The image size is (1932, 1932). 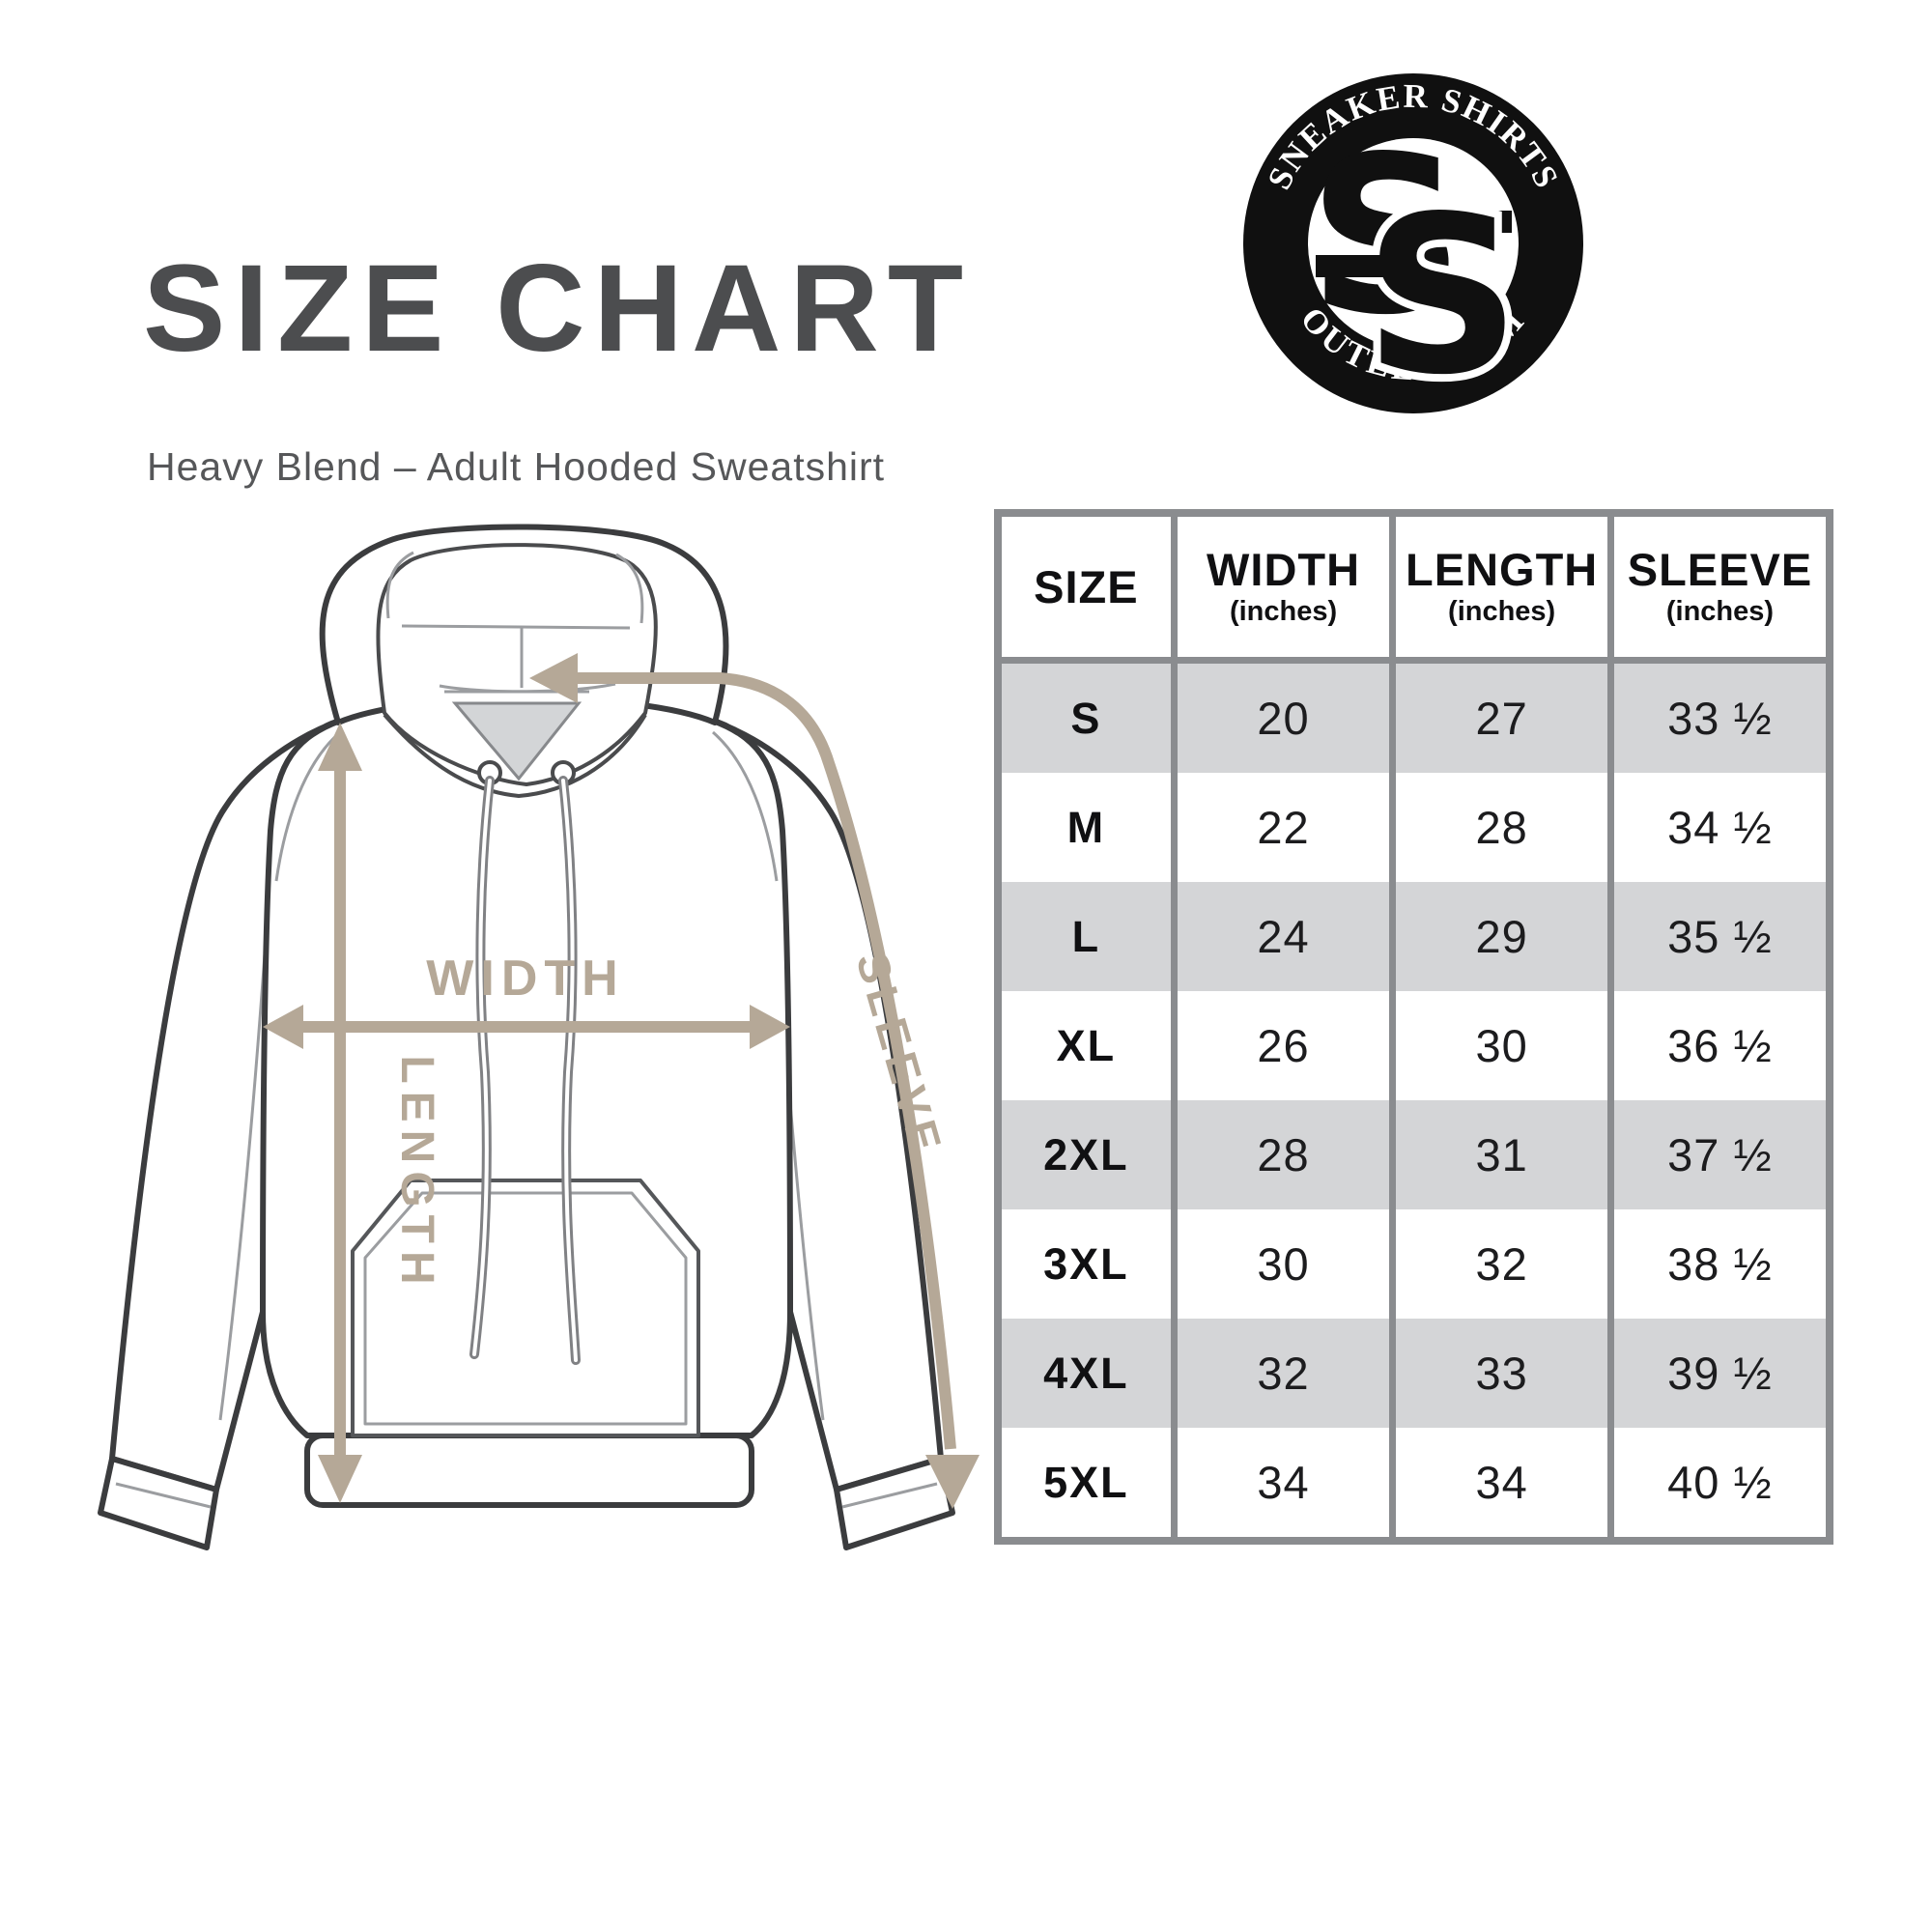 I want to click on cell-width: 34, so click(x=1281, y=1484).